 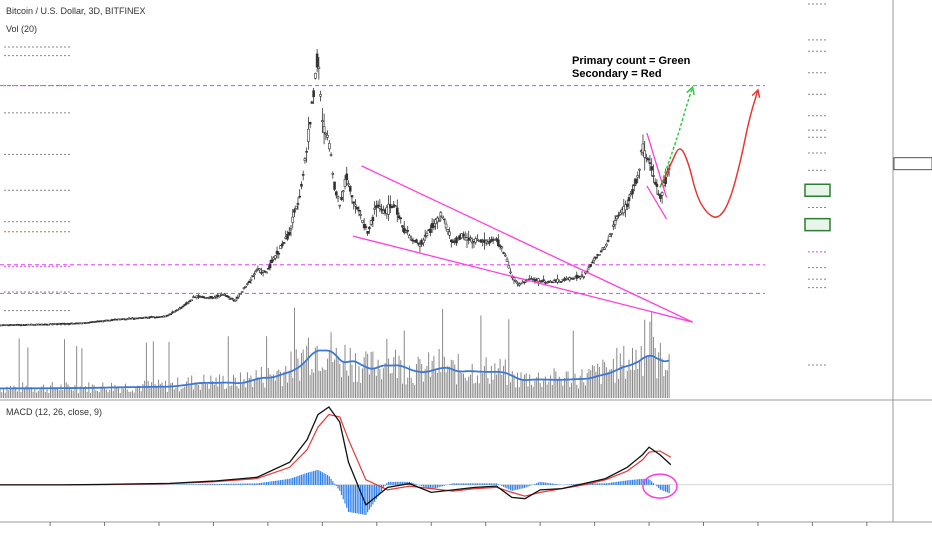 What do you see at coordinates (335, 369) in the screenshot?
I see `volume-moving-average` at bounding box center [335, 369].